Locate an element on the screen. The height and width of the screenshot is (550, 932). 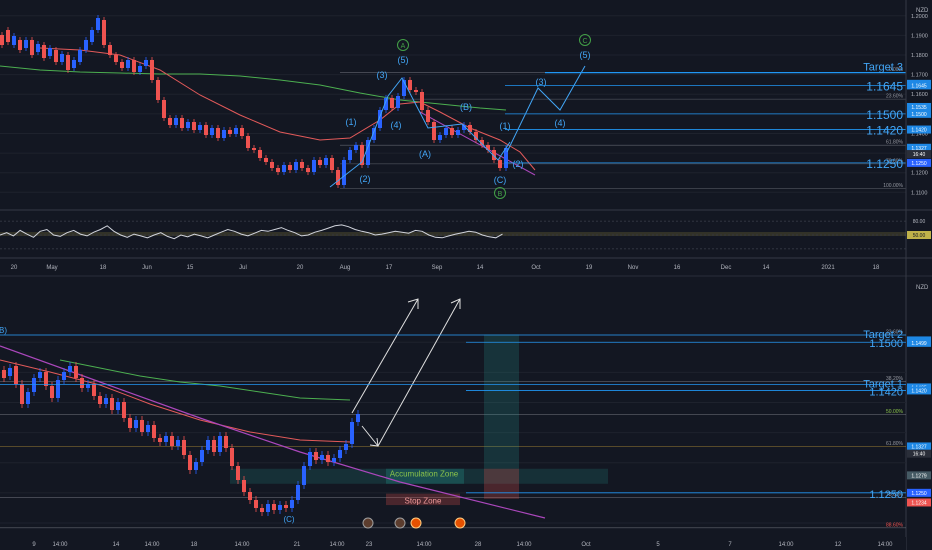
price-badge-label: 16:40 is located at coordinates (919, 155).